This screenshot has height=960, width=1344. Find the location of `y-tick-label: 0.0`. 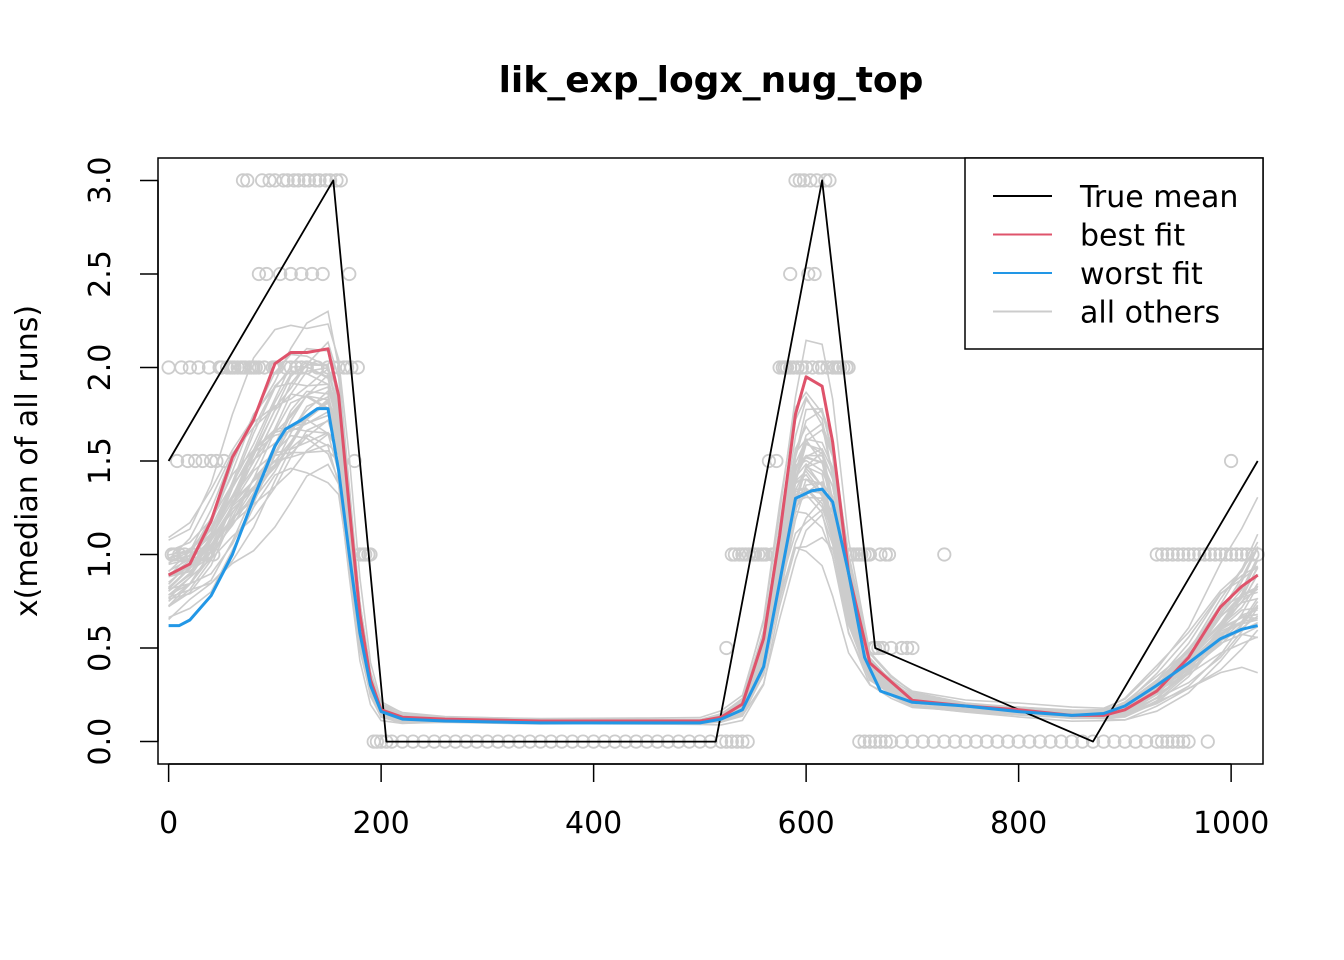

y-tick-label: 0.0 is located at coordinates (100, 742).